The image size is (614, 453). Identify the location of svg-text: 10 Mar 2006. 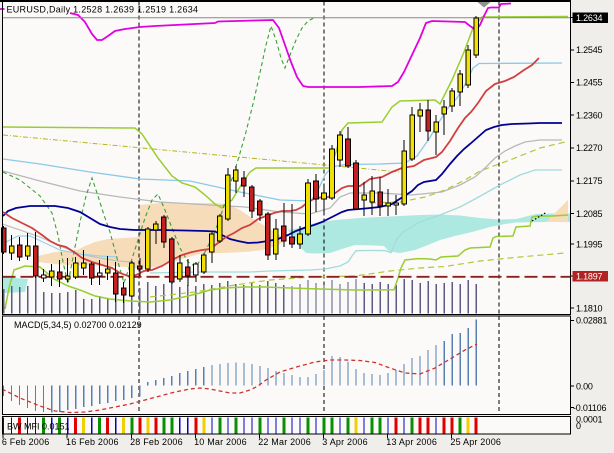
(220, 442).